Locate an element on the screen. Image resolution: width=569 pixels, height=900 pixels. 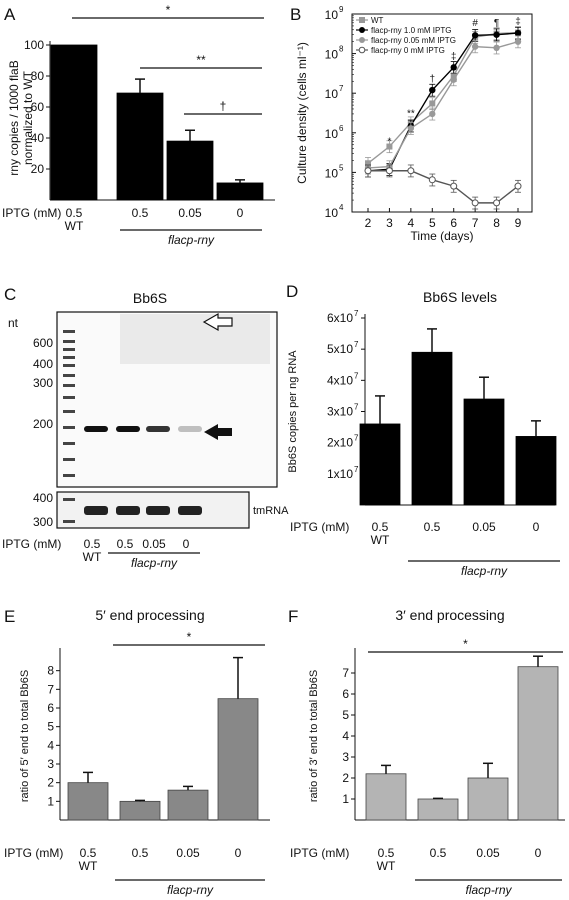
chart-title: 3′ end processing is located at coordinates (449, 615).